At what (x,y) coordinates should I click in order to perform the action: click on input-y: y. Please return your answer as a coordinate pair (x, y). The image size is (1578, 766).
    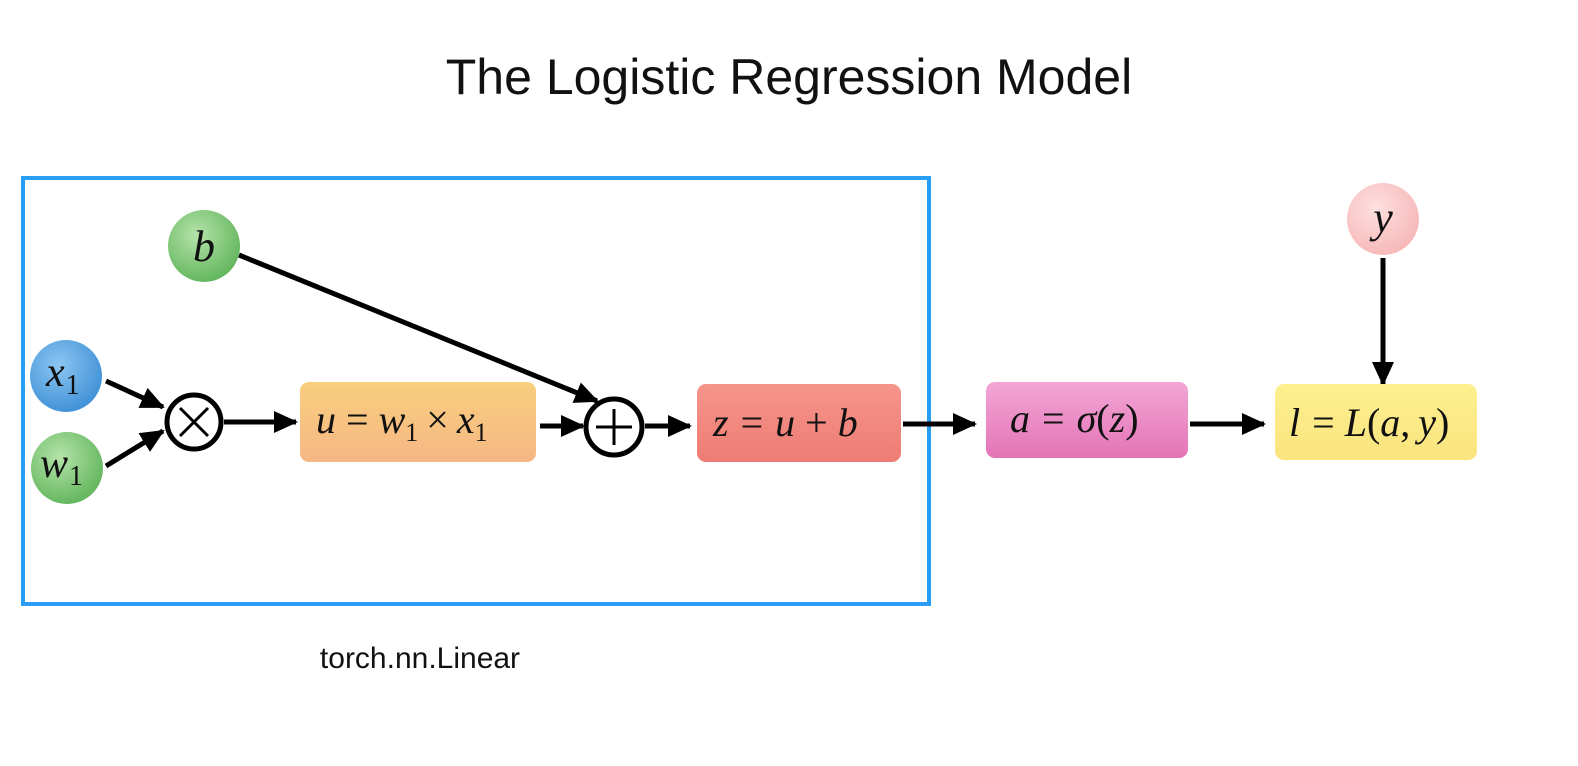
    Looking at the image, I should click on (1383, 219).